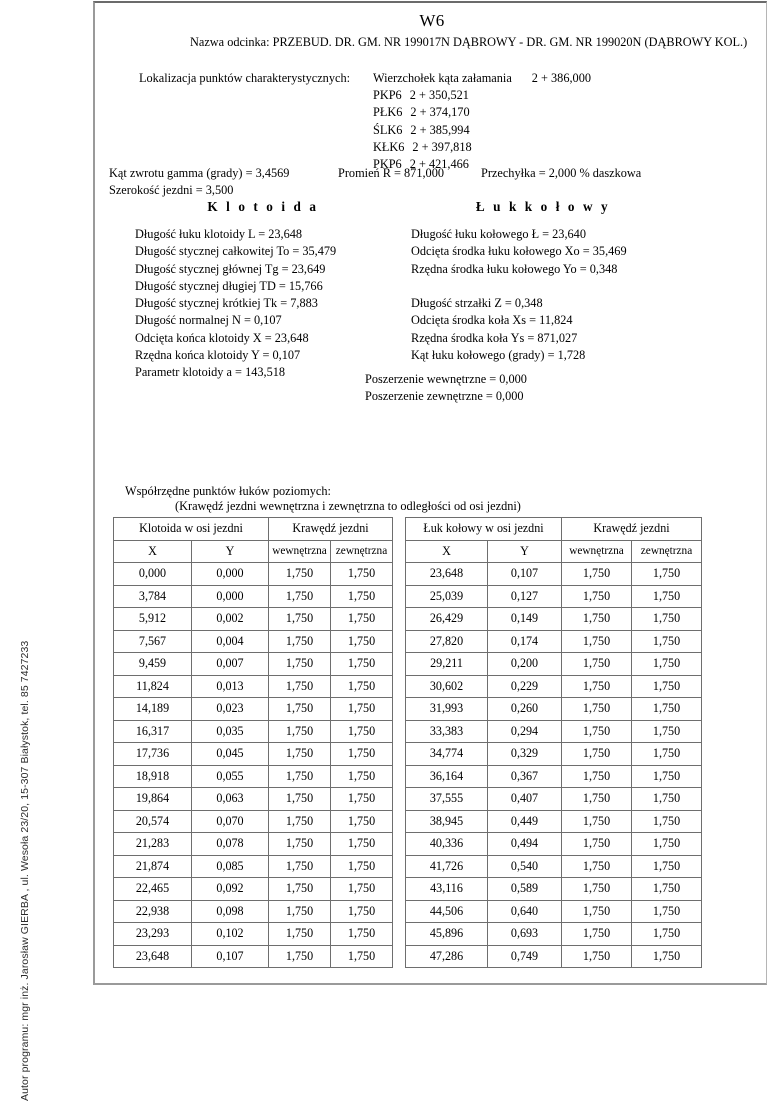 The height and width of the screenshot is (1101, 768). I want to click on table-cell: 29,211, so click(446, 664).